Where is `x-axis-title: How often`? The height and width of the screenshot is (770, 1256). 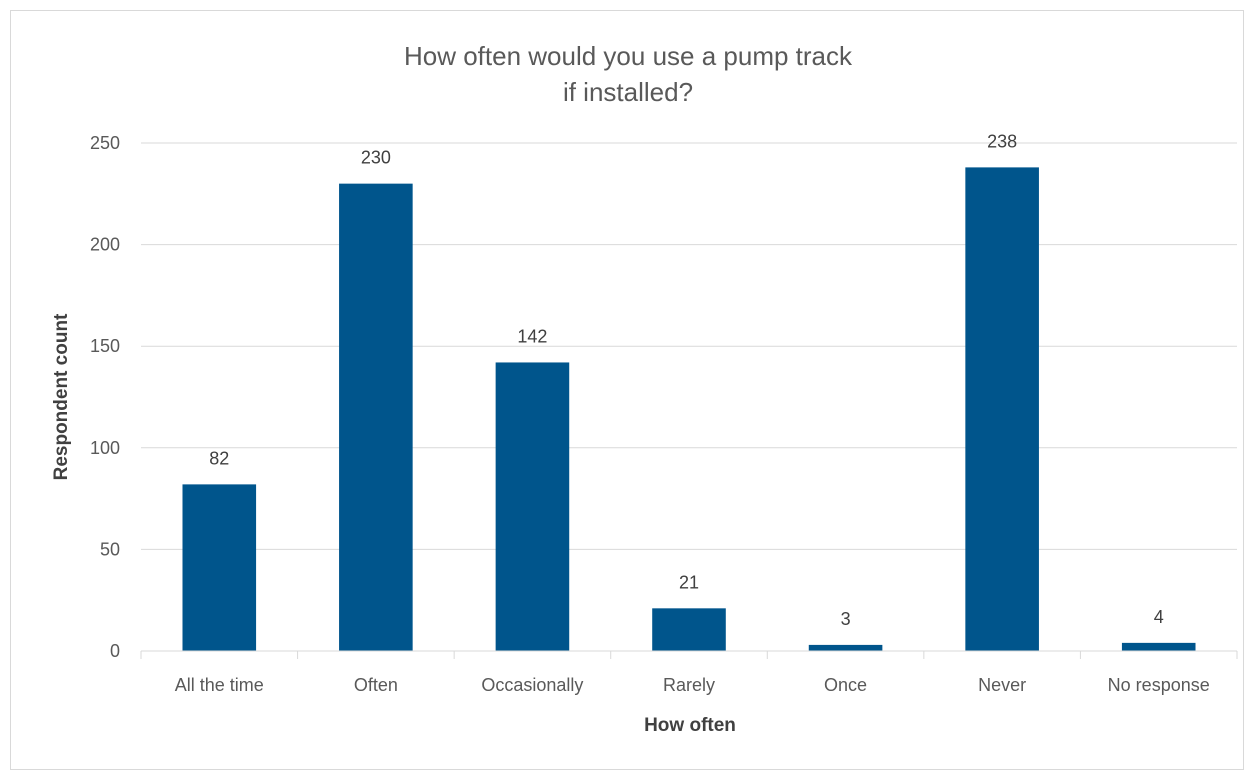
x-axis-title: How often is located at coordinates (690, 725).